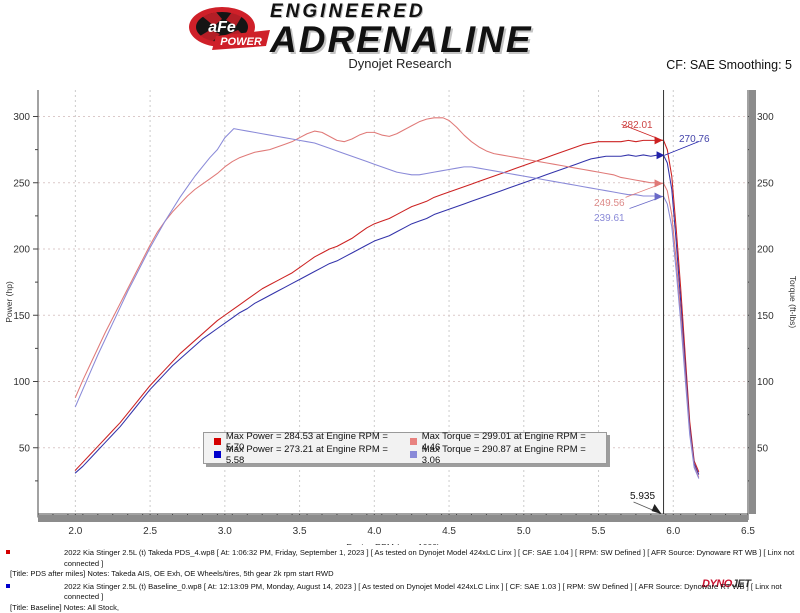 This screenshot has height=613, width=800. What do you see at coordinates (241, 42) in the screenshot?
I see `afe-logo-power-text: POWER` at bounding box center [241, 42].